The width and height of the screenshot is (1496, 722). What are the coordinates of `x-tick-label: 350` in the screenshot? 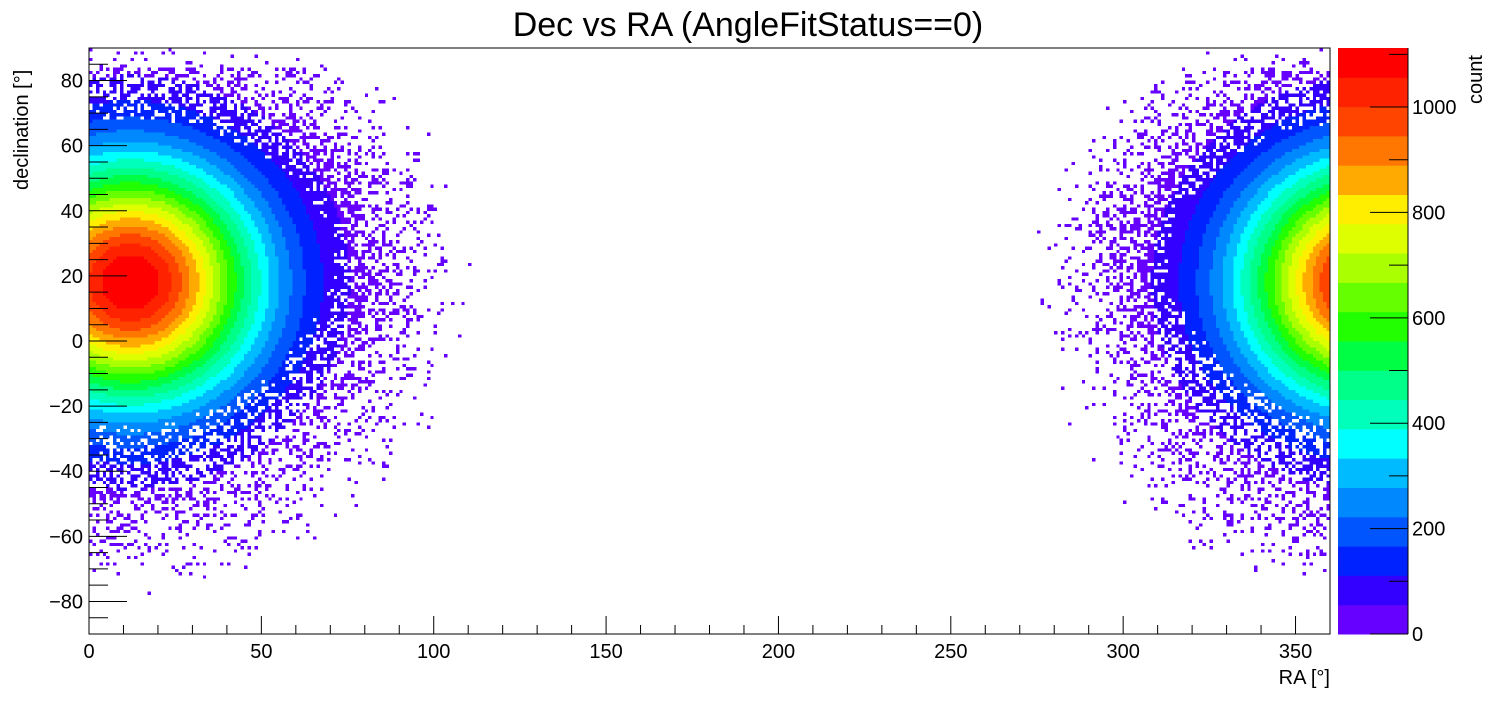 It's located at (1295, 652).